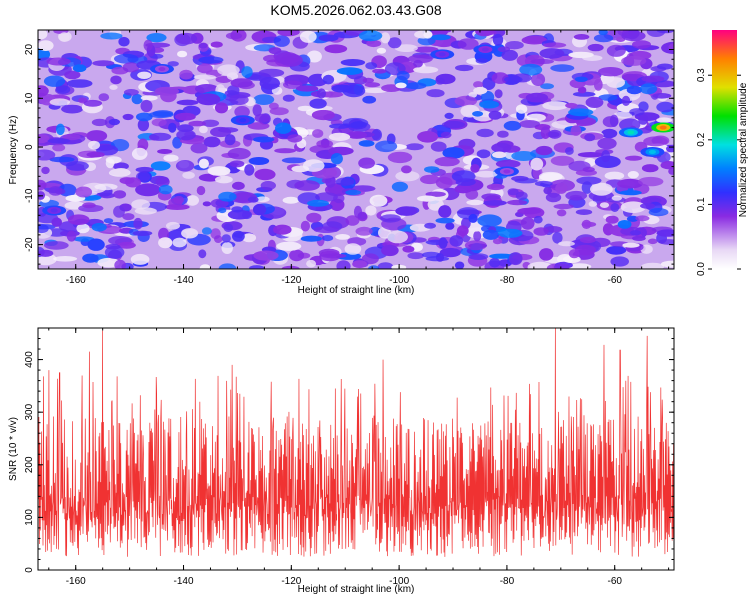  What do you see at coordinates (13, 150) in the screenshot?
I see `top-y-axis-title: Frequency (Hz)` at bounding box center [13, 150].